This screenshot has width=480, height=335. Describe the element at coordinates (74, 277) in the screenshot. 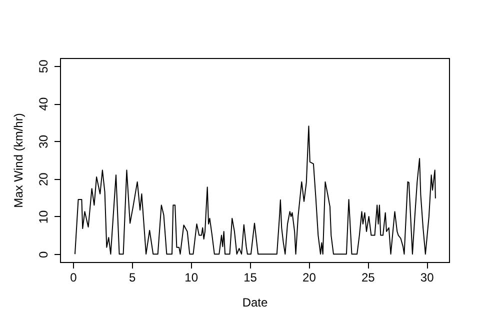

I see `x-tick-label: 0` at that location.